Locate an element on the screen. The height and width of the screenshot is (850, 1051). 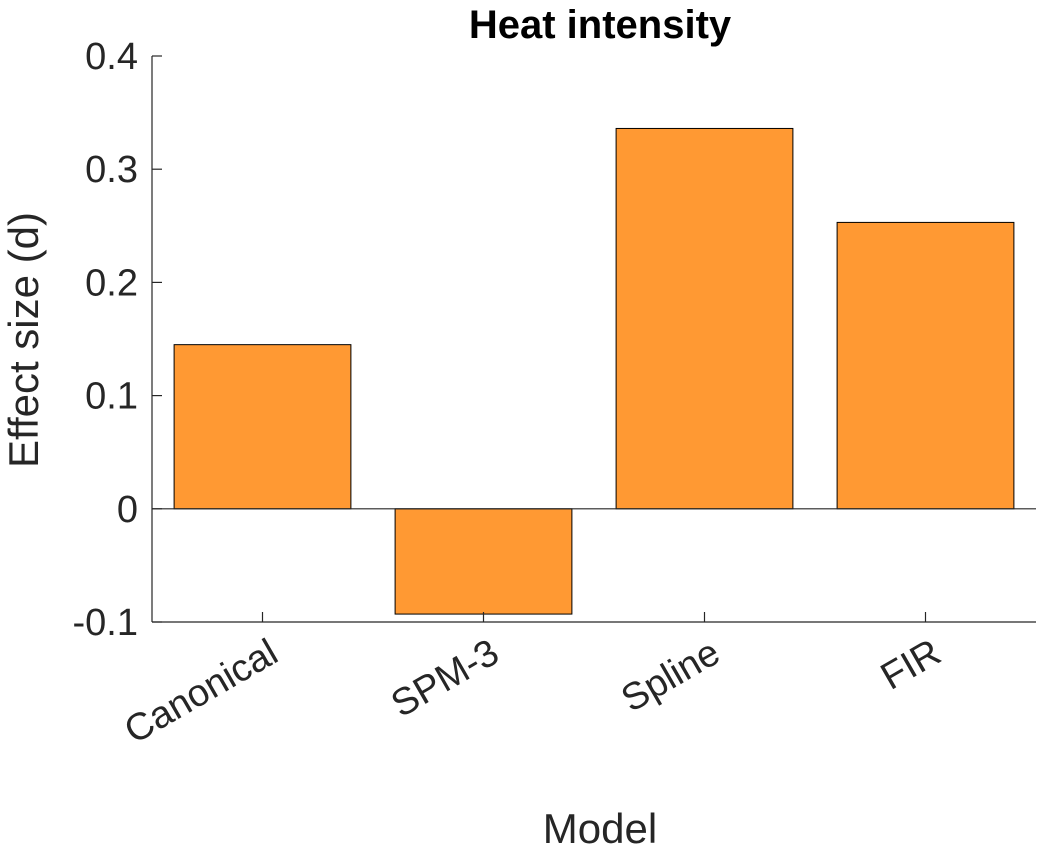
bar-spline is located at coordinates (704, 318).